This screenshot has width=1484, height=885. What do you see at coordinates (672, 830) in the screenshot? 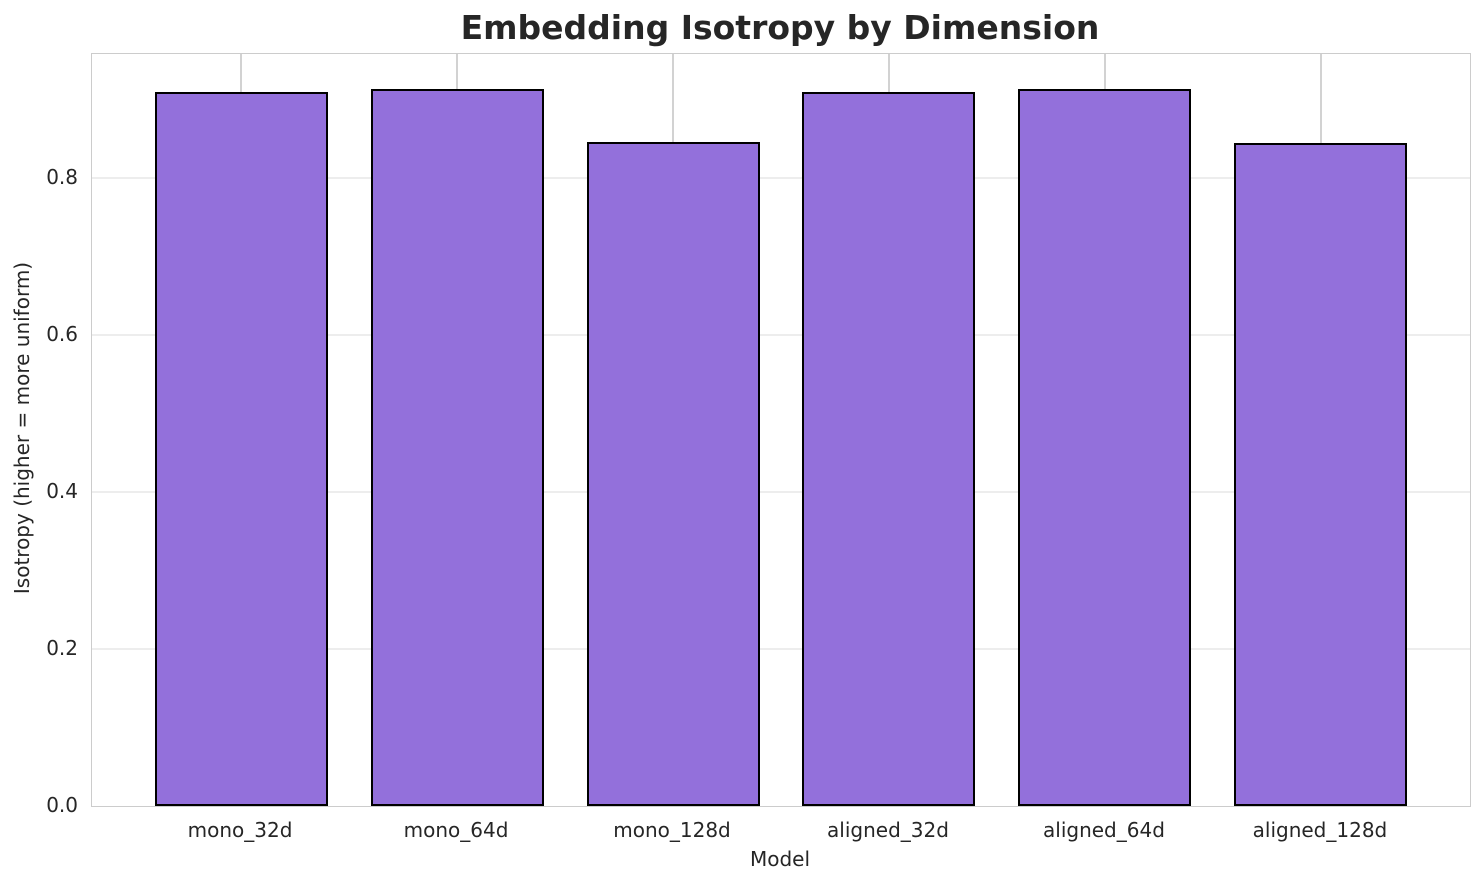
I see `x-tick-label: mono_128d` at bounding box center [672, 830].